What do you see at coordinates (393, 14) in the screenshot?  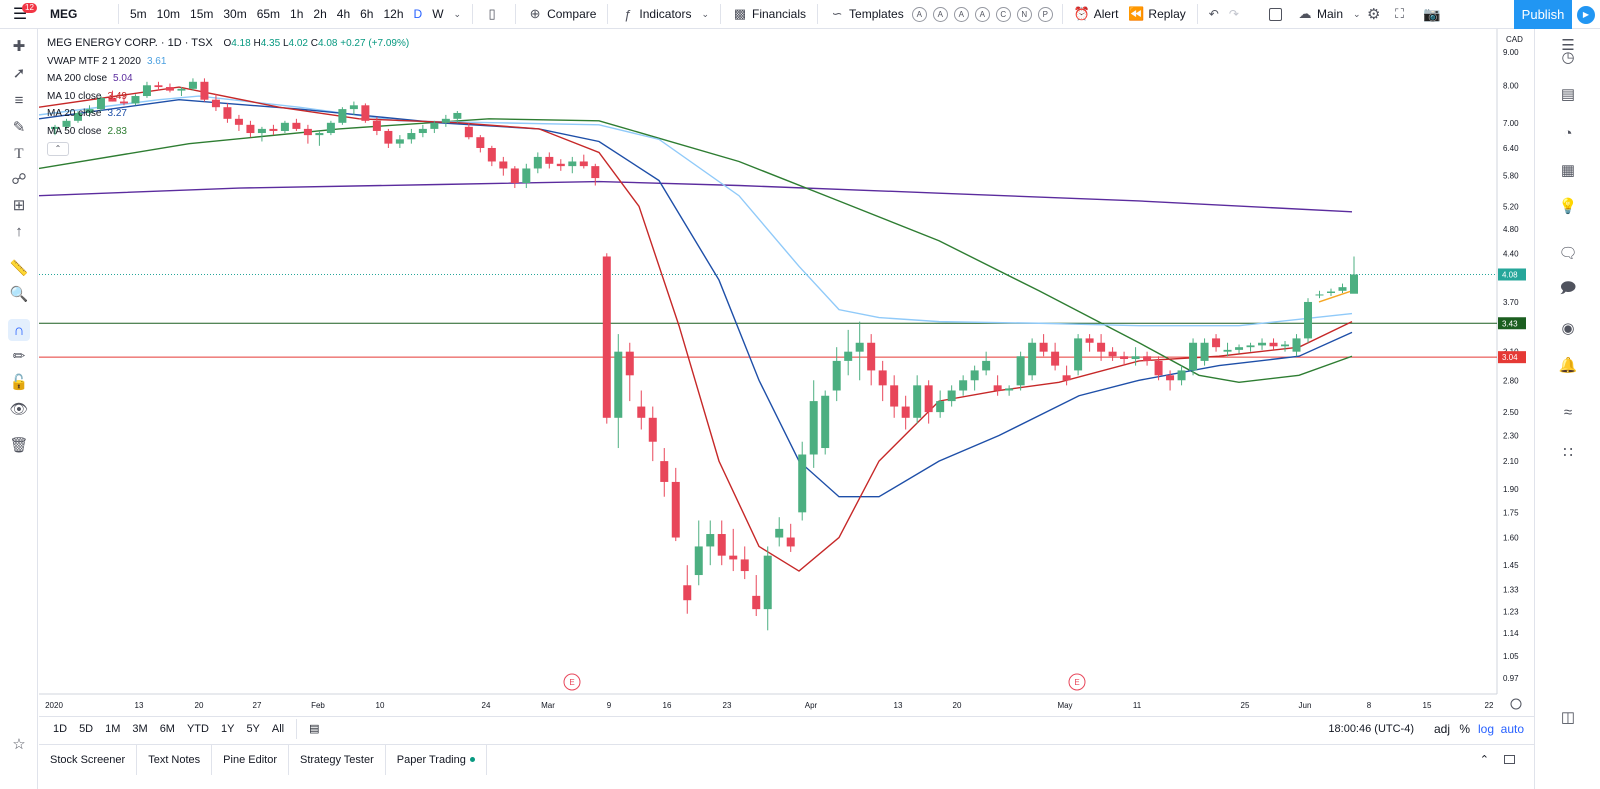 I see `interval-12h: 12h` at bounding box center [393, 14].